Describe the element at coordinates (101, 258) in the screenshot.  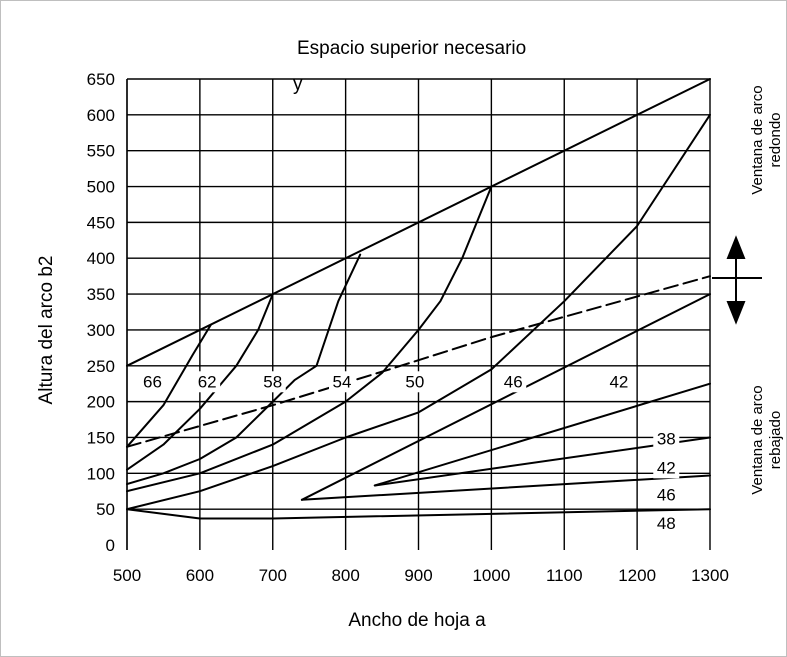
I see `y-tick-label-8: 400` at that location.